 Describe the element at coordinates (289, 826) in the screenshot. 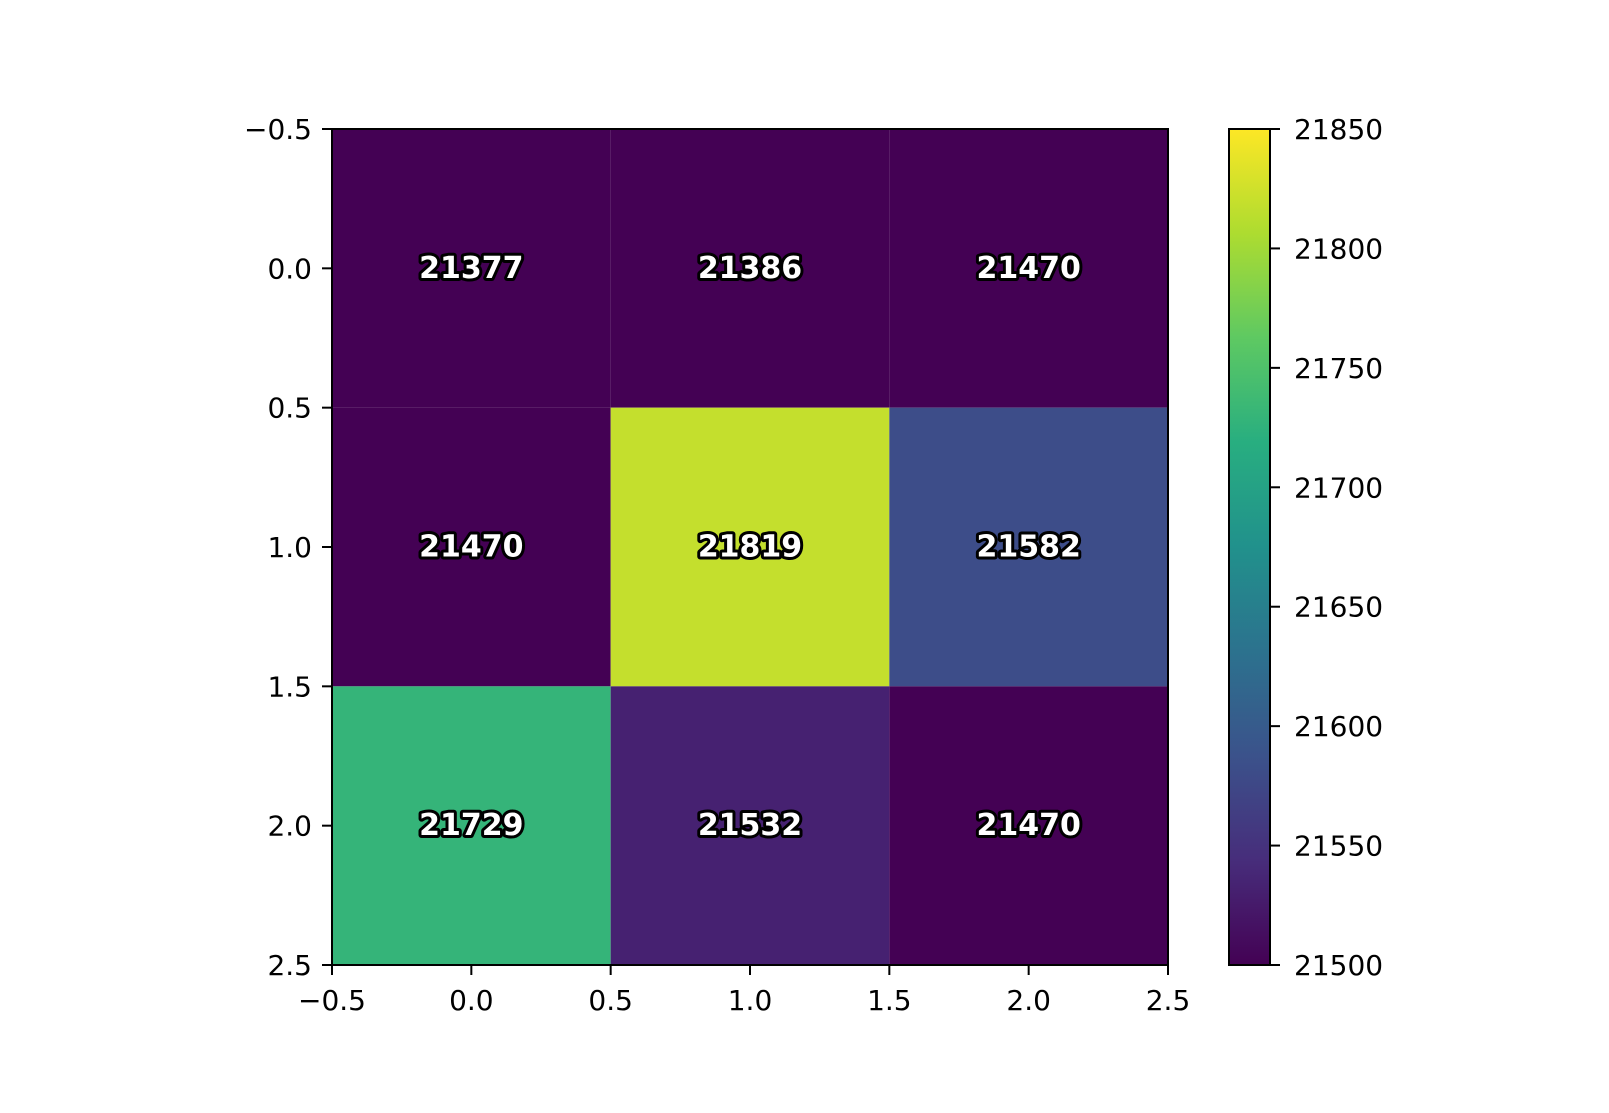

I see `y-tick-label: 2.0` at that location.